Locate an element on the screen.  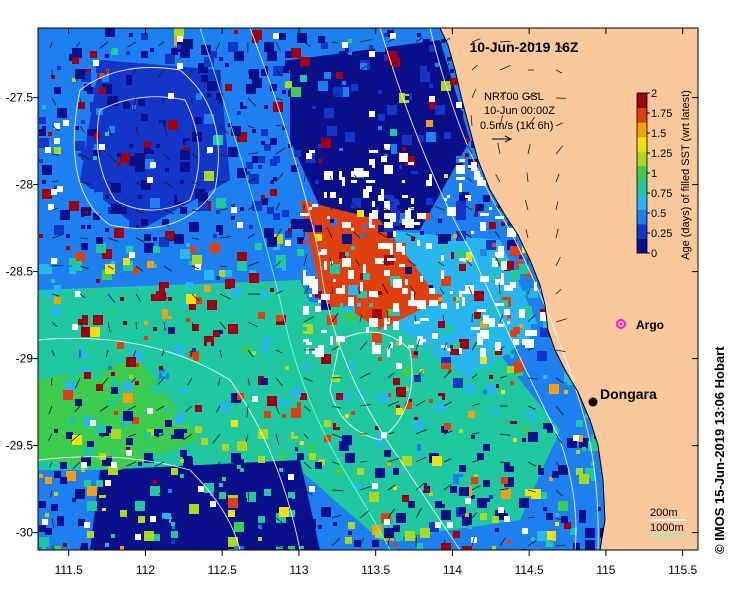
colorbar-tick-label: 1.5 is located at coordinates (658, 134).